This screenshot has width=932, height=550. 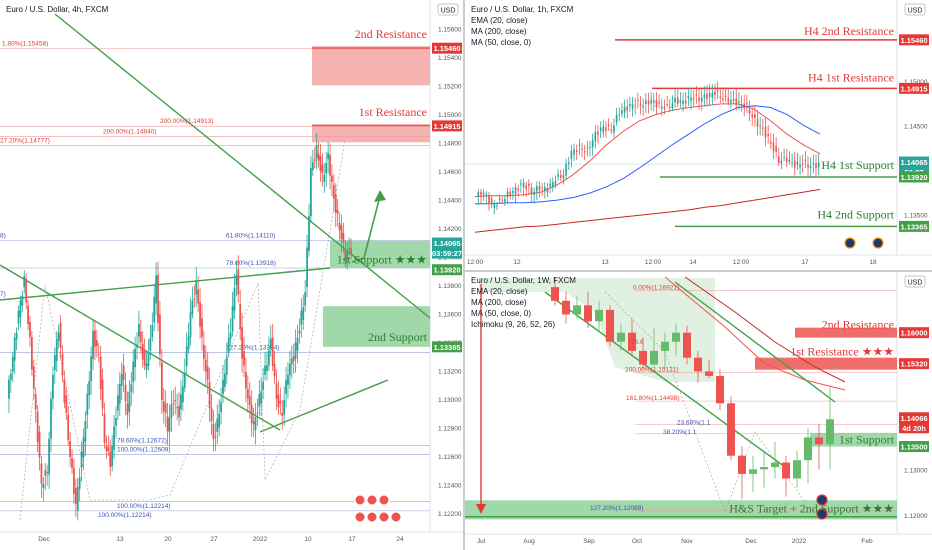 What do you see at coordinates (376, 326) in the screenshot?
I see `zone-2nd-support` at bounding box center [376, 326].